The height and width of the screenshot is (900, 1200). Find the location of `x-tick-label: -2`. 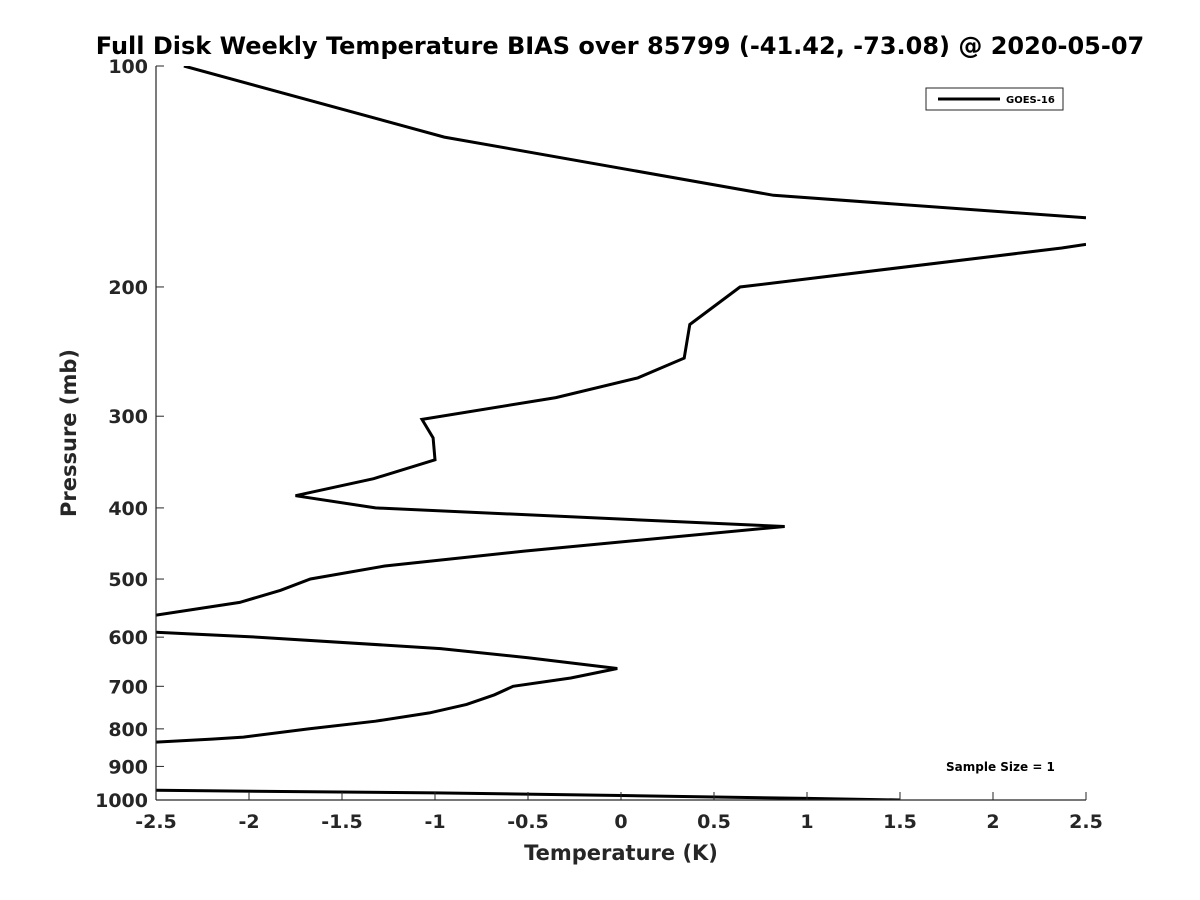

x-tick-label: -2 is located at coordinates (248, 822).